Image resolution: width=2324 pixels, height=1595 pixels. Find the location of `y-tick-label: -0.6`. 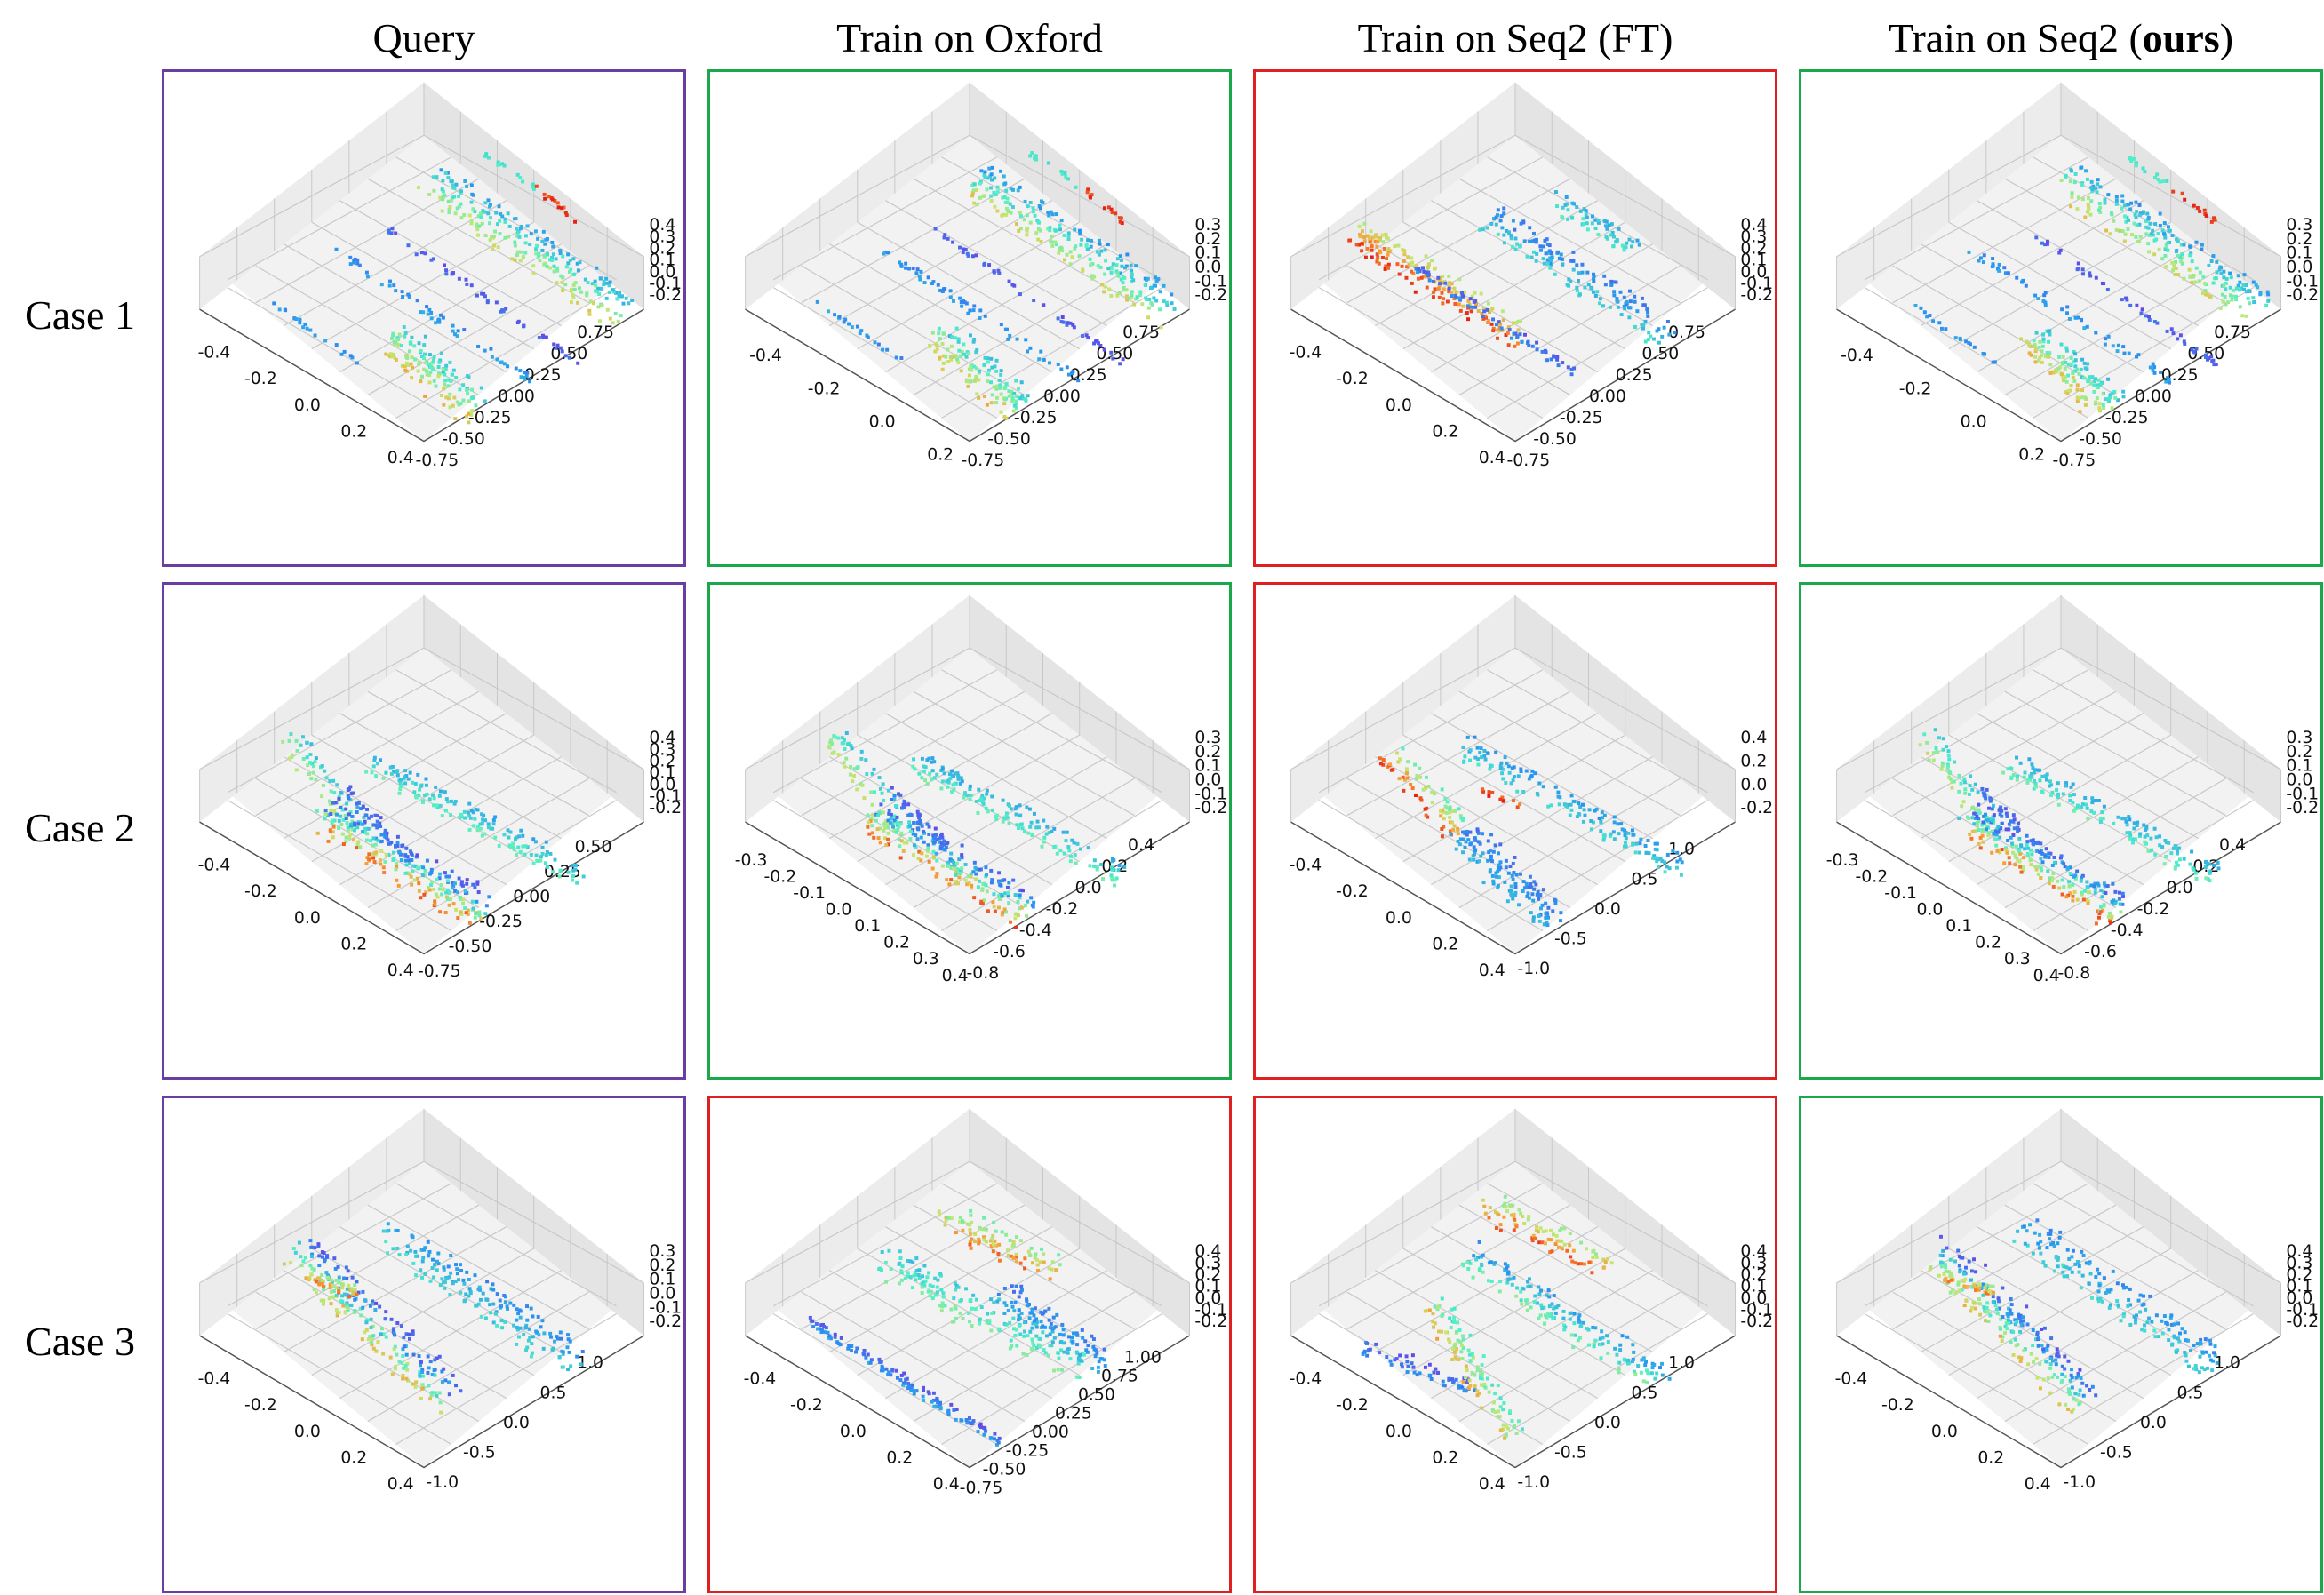

y-tick-label: -0.6 is located at coordinates (1010, 952).